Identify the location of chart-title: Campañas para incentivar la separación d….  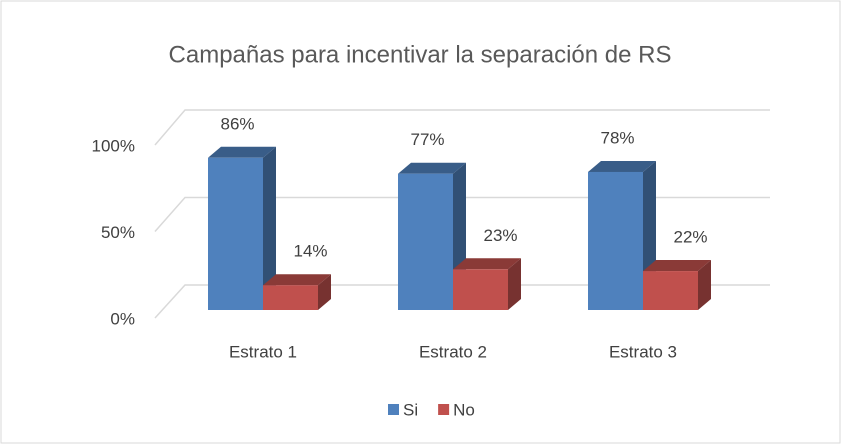
(420, 54).